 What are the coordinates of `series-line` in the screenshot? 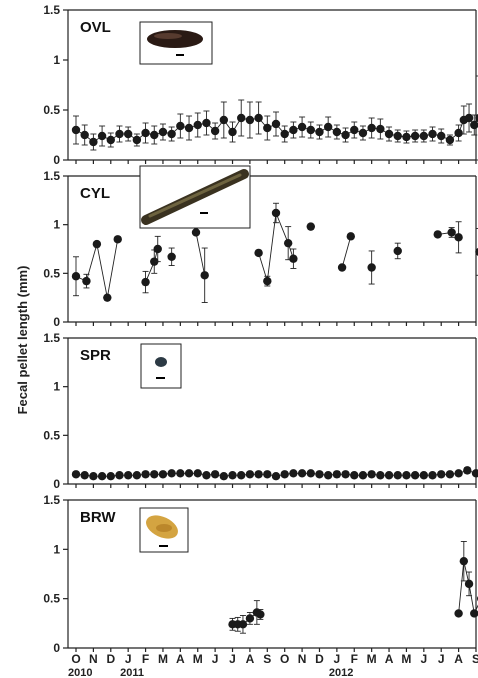 It's located at (200, 254).